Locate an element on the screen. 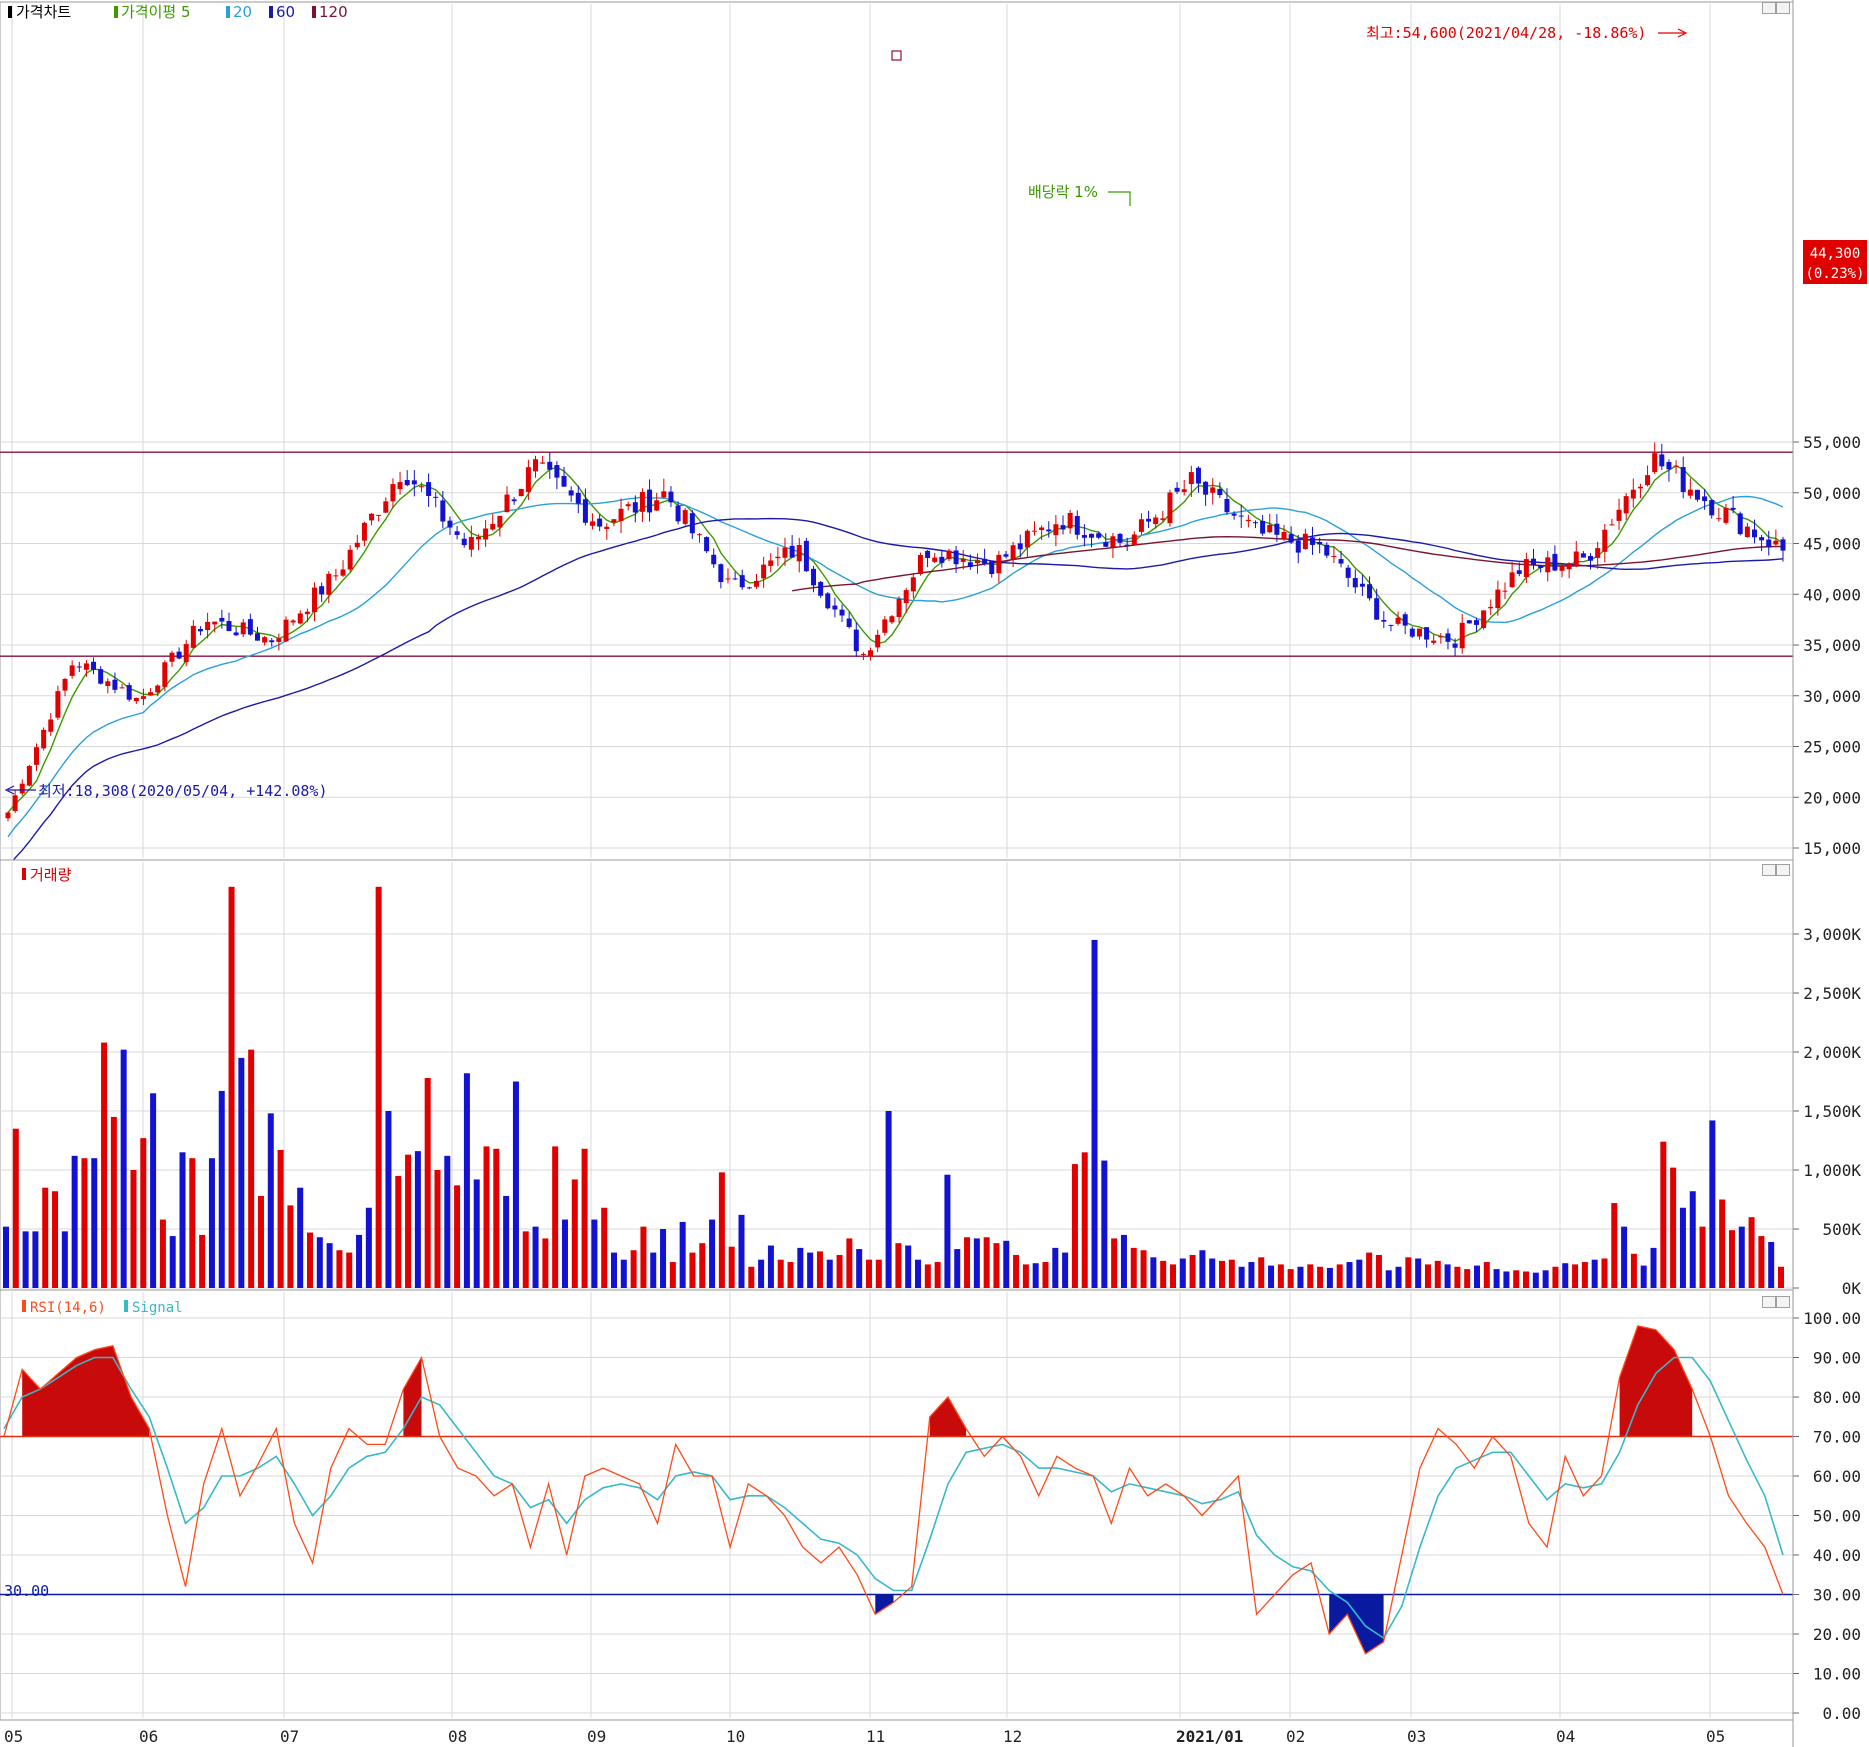 This screenshot has height=1747, width=1869. volume-minimize-button is located at coordinates (1769, 870).